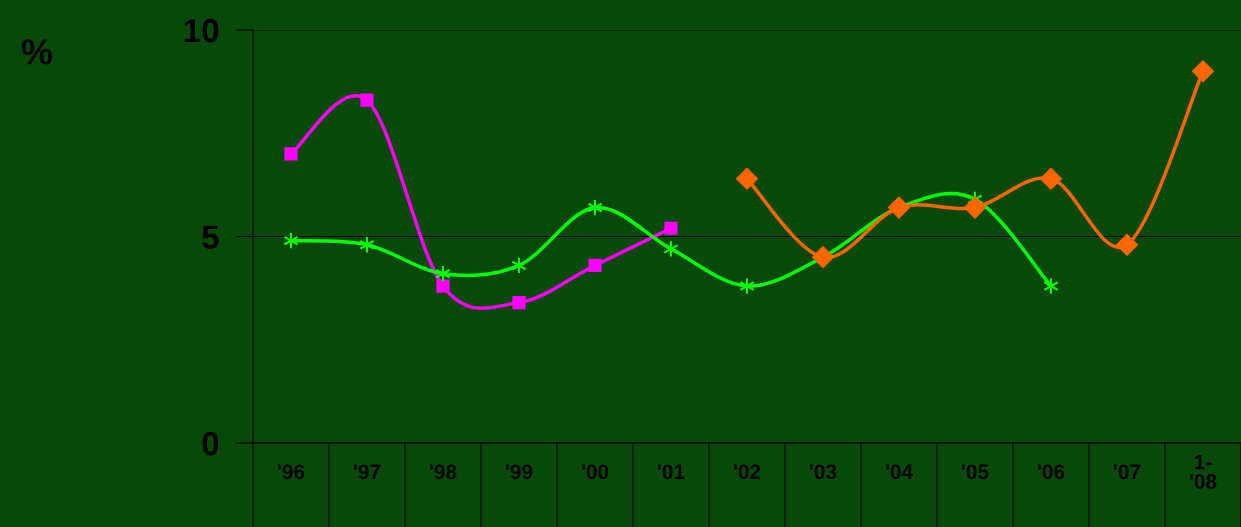 This screenshot has width=1241, height=527. I want to click on x-tick-label: '05, so click(975, 472).